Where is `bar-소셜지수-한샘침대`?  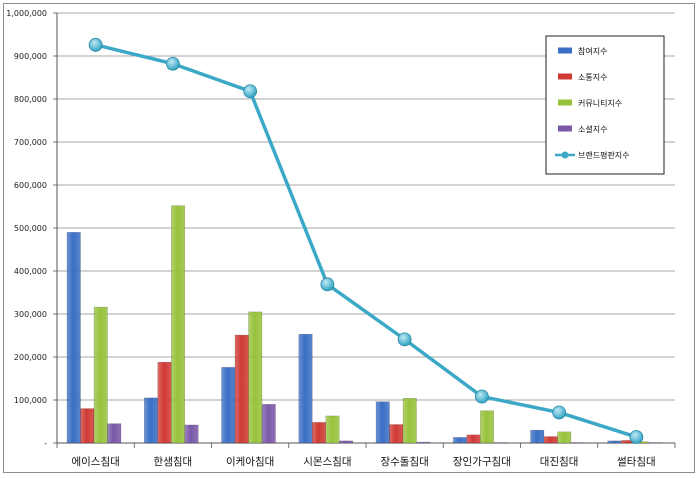
bar-소셜지수-한샘침대 is located at coordinates (191, 434).